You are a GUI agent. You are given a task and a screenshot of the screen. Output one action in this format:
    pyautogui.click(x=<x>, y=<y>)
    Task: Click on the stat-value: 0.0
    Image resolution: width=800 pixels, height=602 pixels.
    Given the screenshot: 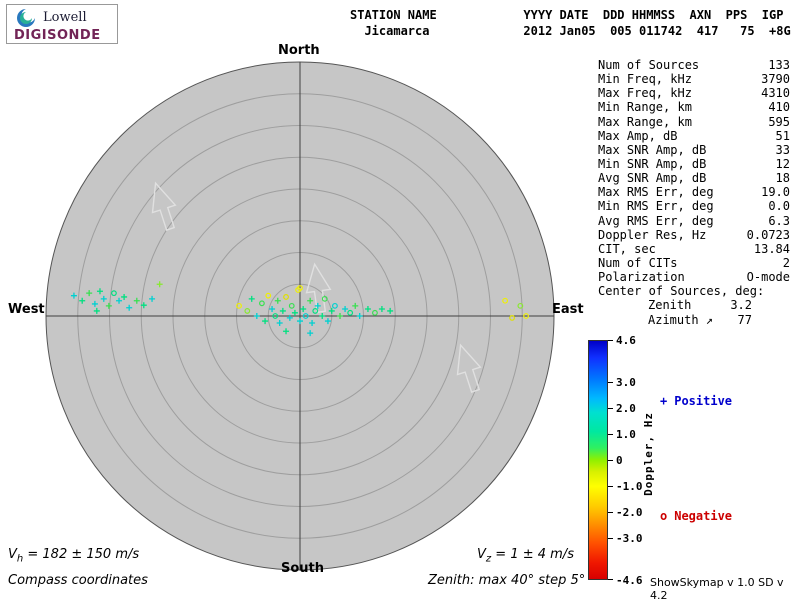 What is the action you would take?
    pyautogui.click(x=779, y=206)
    